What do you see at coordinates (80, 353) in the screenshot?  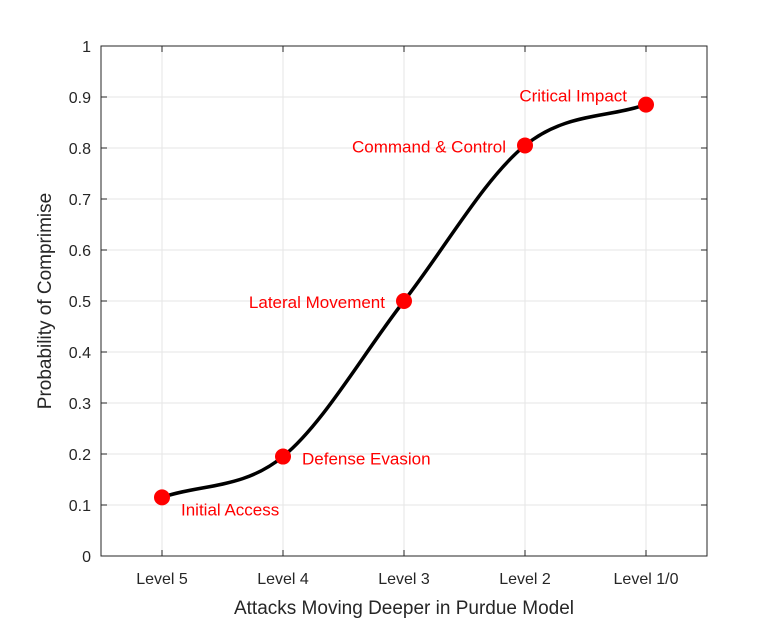 I see `y-tick-label: 0.4` at bounding box center [80, 353].